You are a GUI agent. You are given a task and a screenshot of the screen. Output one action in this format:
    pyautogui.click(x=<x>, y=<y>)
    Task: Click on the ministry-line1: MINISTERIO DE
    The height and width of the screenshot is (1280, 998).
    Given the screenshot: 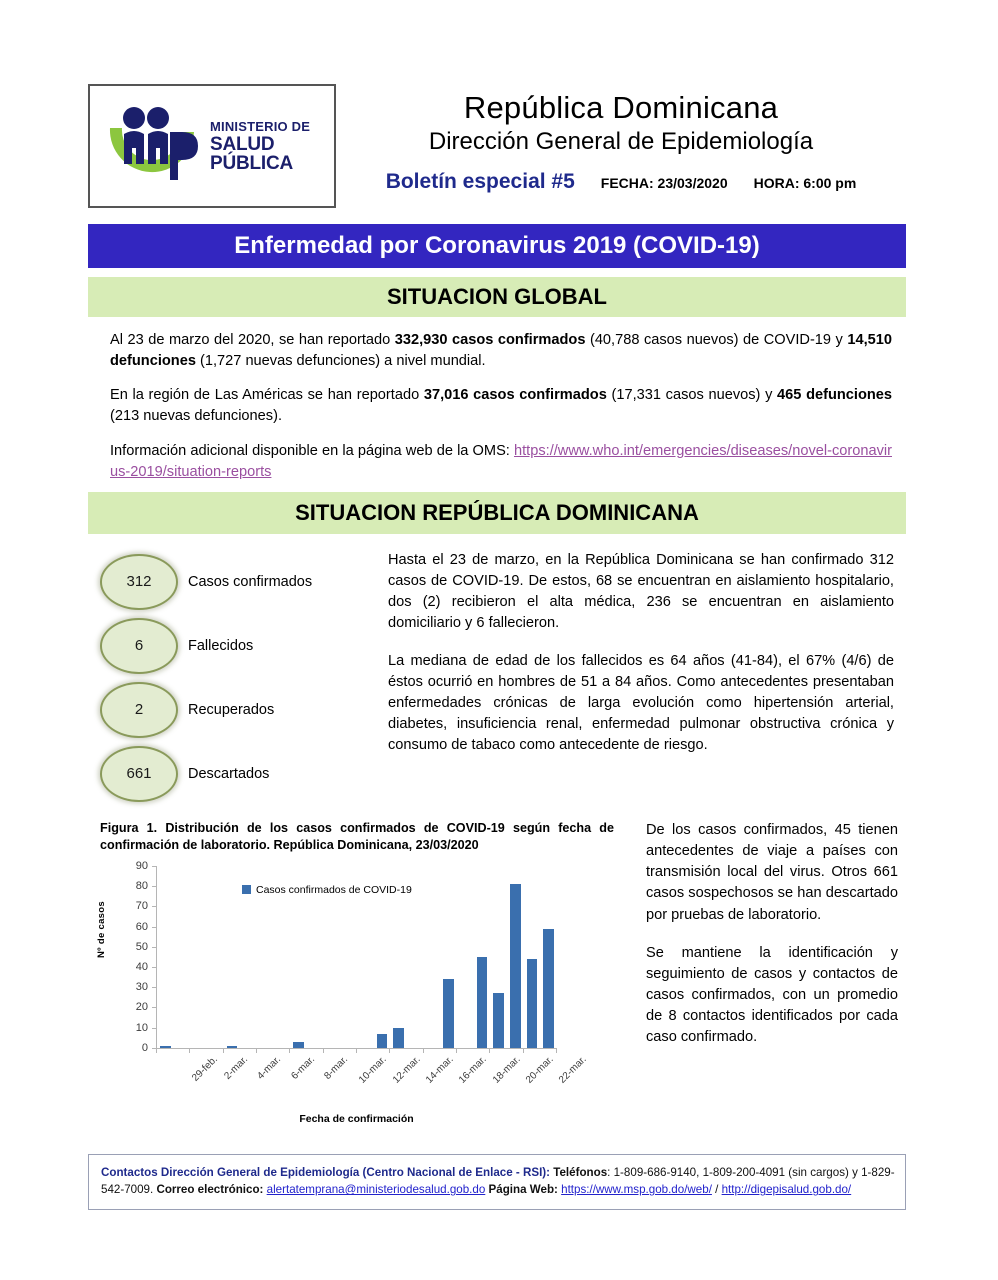 What is the action you would take?
    pyautogui.click(x=260, y=126)
    